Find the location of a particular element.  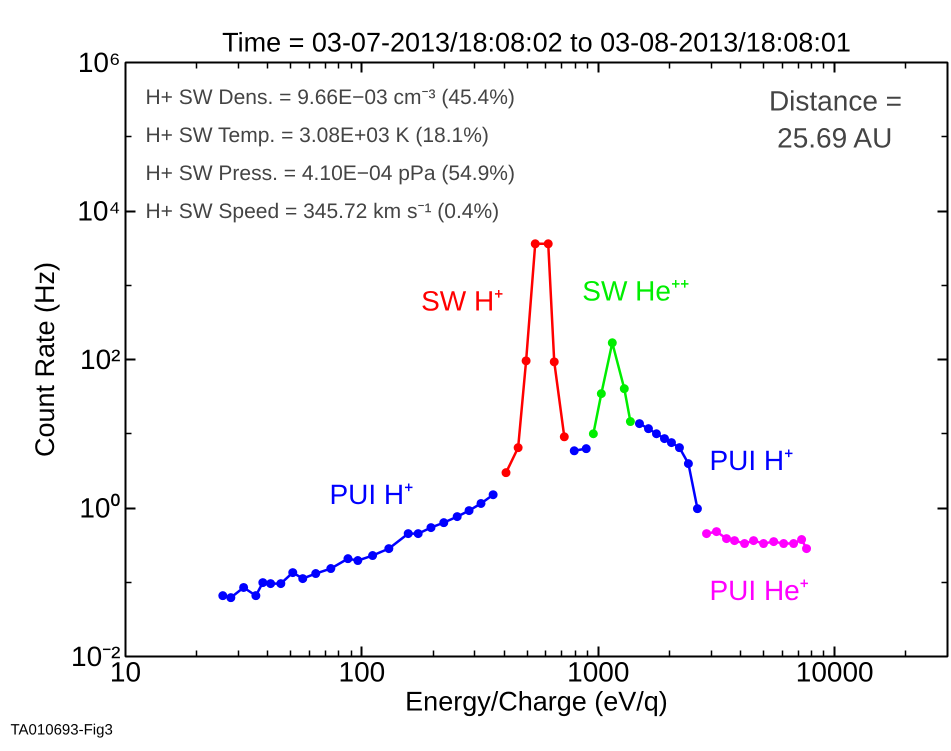

text: TA010693-Fig3 is located at coordinates (61, 730).